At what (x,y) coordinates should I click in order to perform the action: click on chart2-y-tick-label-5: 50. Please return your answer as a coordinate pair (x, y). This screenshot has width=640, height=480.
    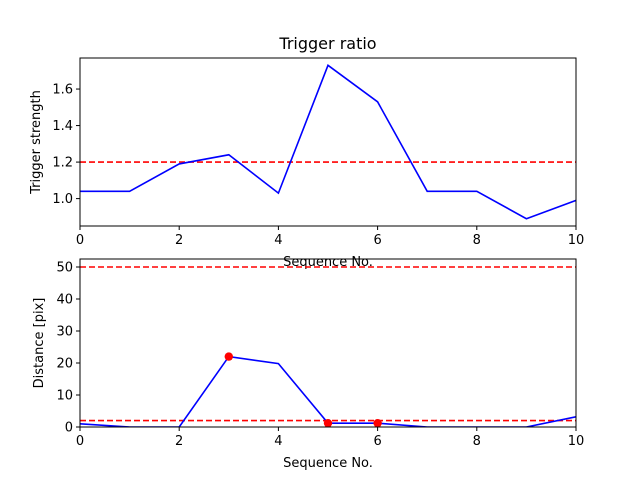
    Looking at the image, I should click on (64, 268).